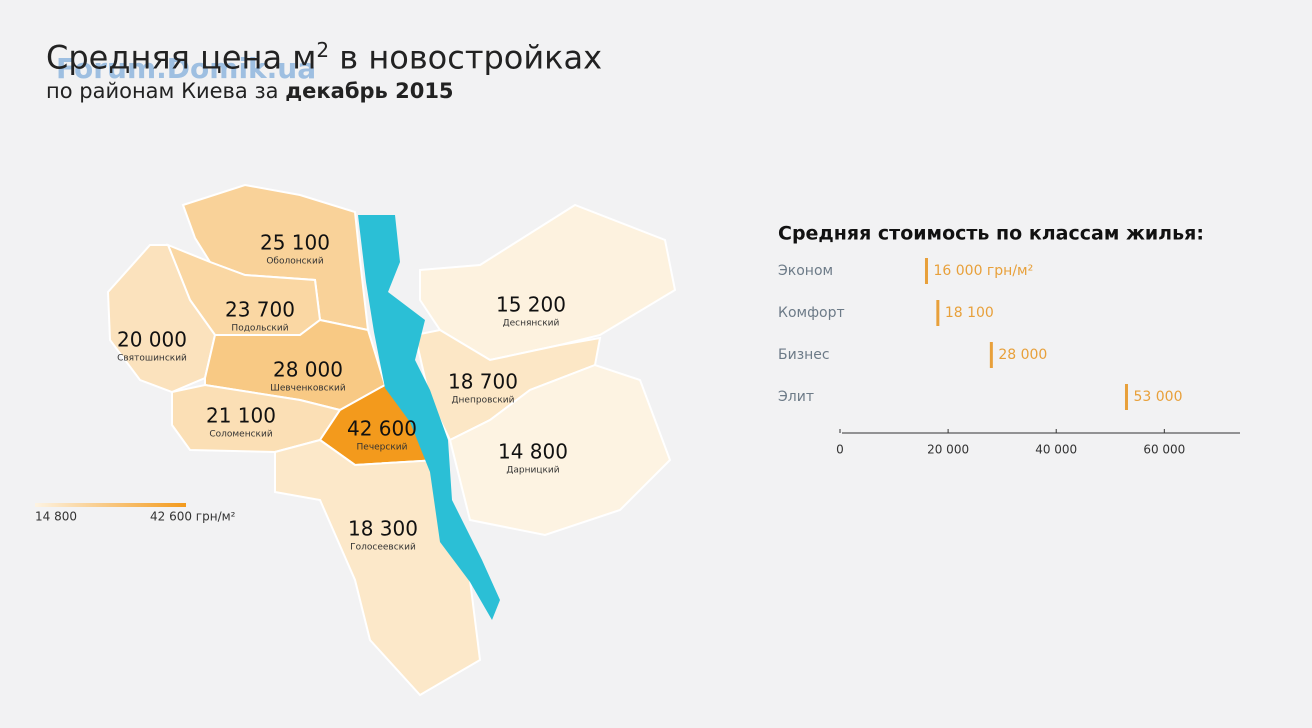 This screenshot has width=1312, height=728. What do you see at coordinates (383, 548) in the screenshot?
I see `district-name: Голосеевский` at bounding box center [383, 548].